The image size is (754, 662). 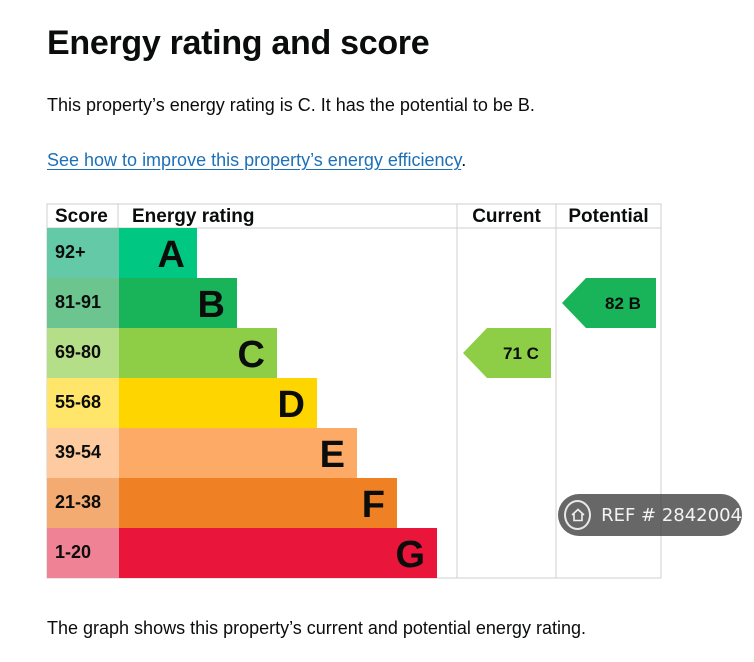 What do you see at coordinates (78, 502) in the screenshot?
I see `score-range-f: 21-38` at bounding box center [78, 502].